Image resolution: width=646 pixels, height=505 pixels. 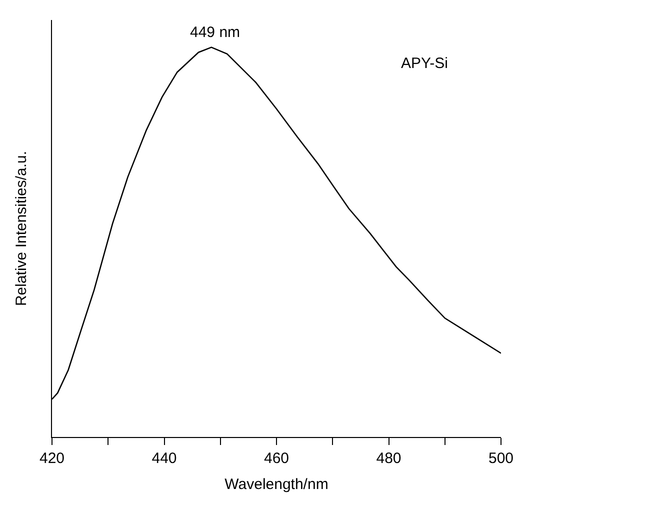 What do you see at coordinates (21, 228) in the screenshot?
I see `y-axis-title: Relative Intensities/a.u.` at bounding box center [21, 228].